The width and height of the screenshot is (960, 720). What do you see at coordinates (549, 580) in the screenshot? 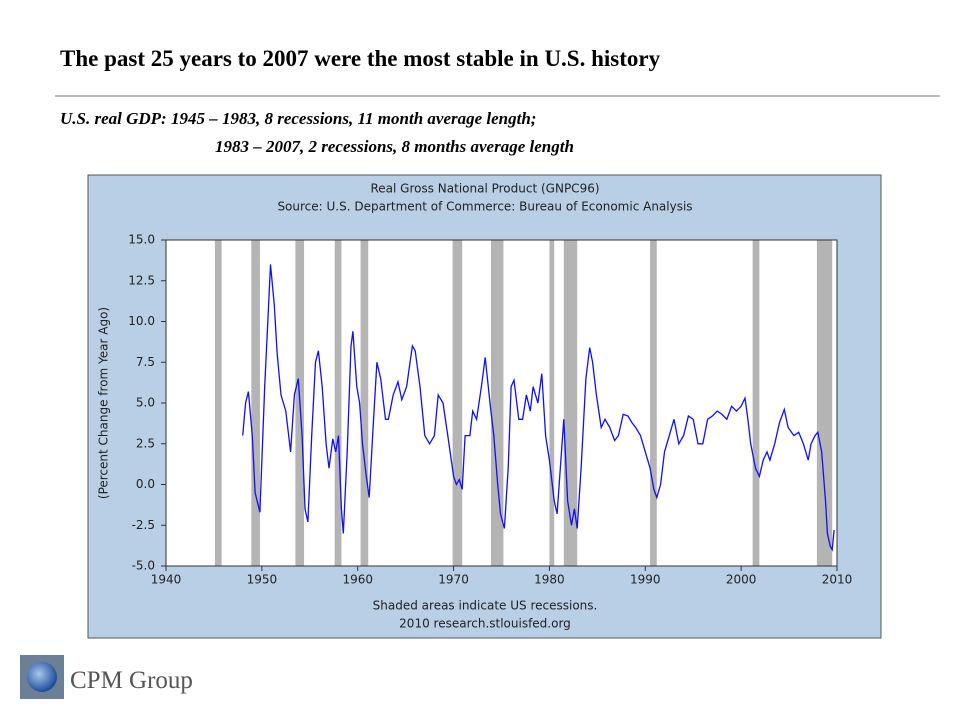
I see `x-tick-label: 1980` at bounding box center [549, 580].